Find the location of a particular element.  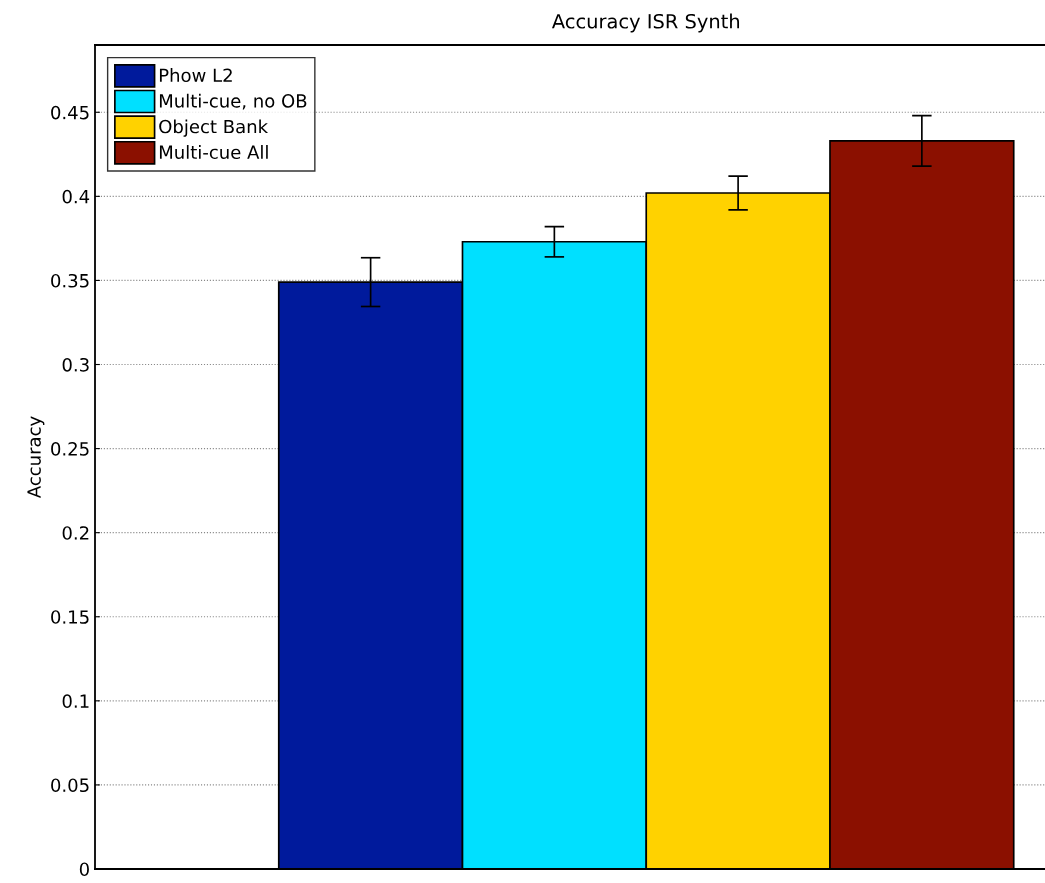

chart-title: Accuracy ISR Synth is located at coordinates (645, 23).